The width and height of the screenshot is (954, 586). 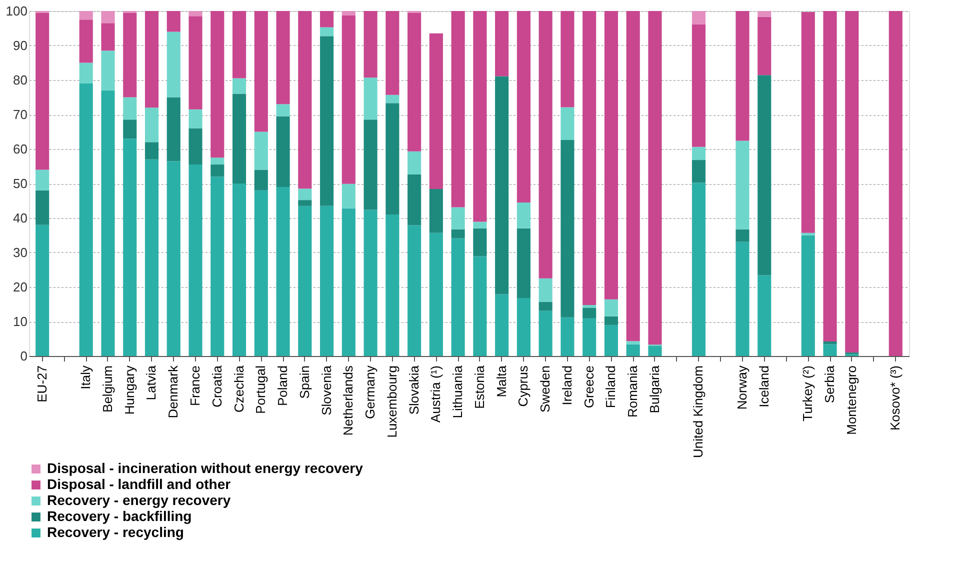 What do you see at coordinates (115, 532) in the screenshot?
I see `legend-label: Recovery - recycling` at bounding box center [115, 532].